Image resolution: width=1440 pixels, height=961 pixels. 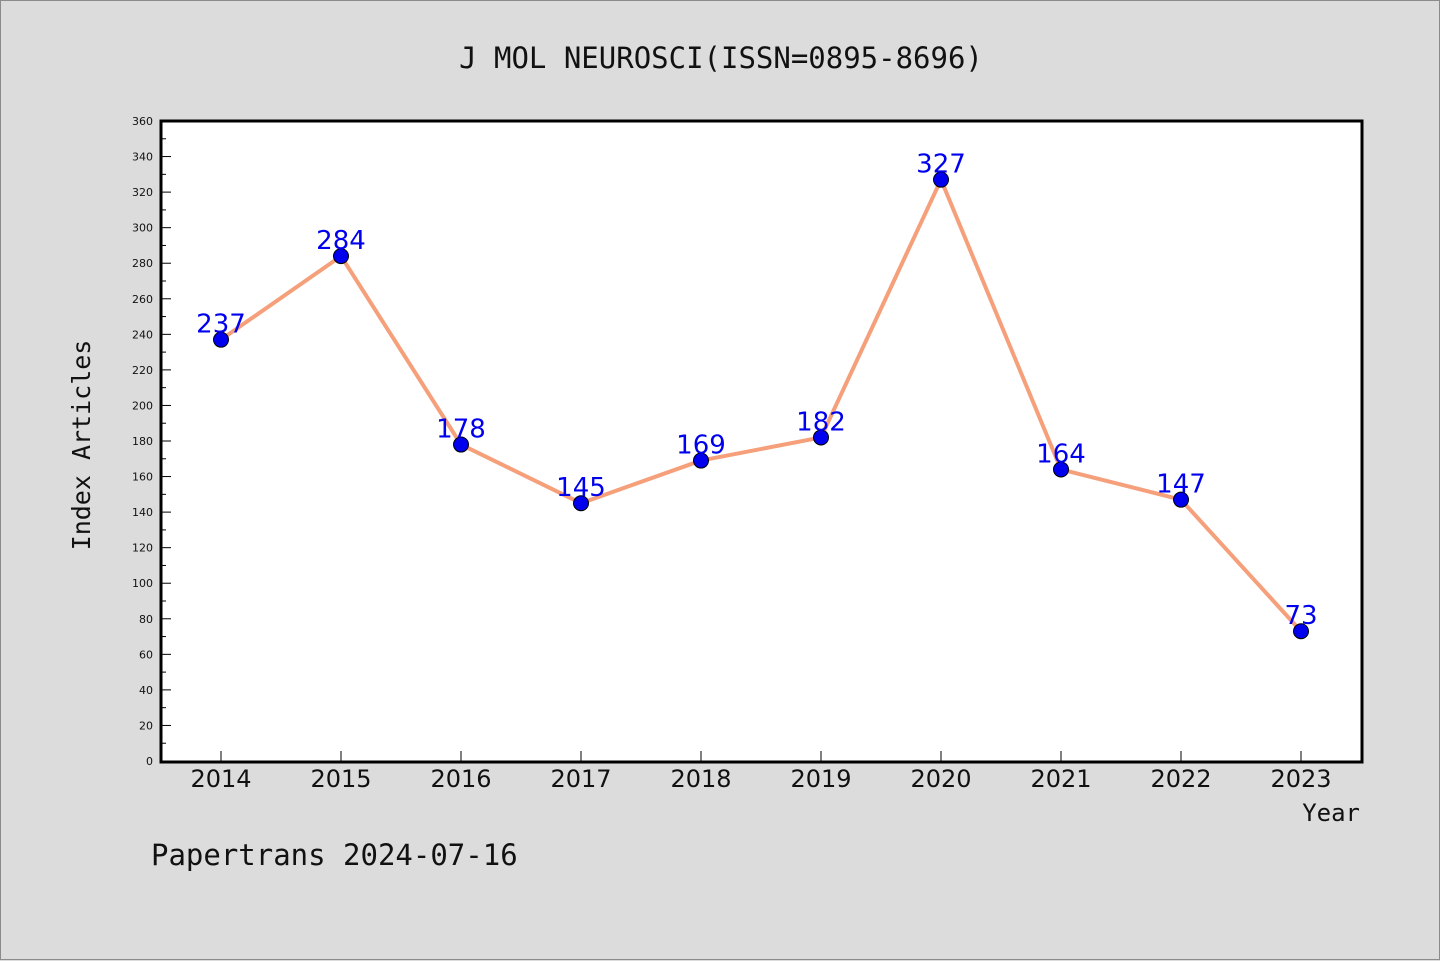 What do you see at coordinates (821, 422) in the screenshot?
I see `data-label: 182` at bounding box center [821, 422].